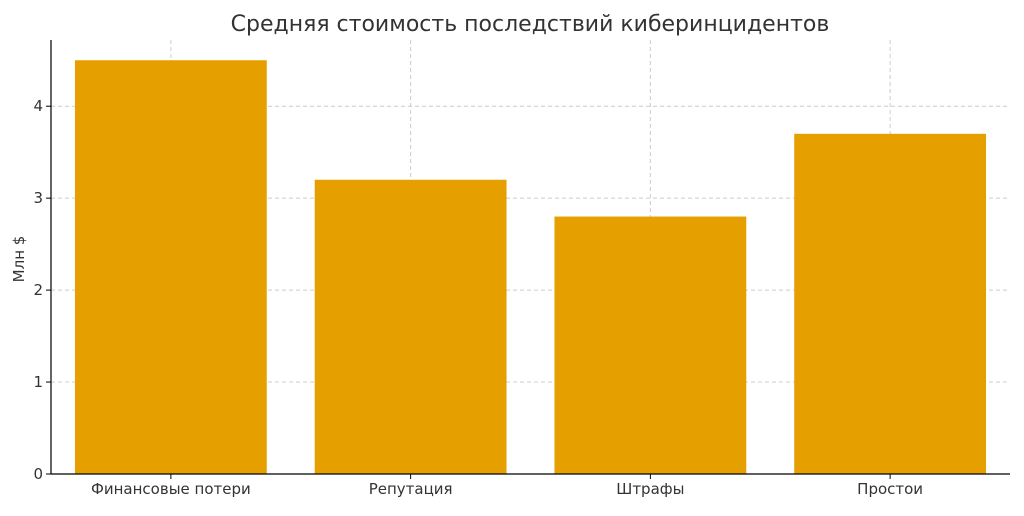  I want to click on y-tick-label: 1, so click(38, 382).